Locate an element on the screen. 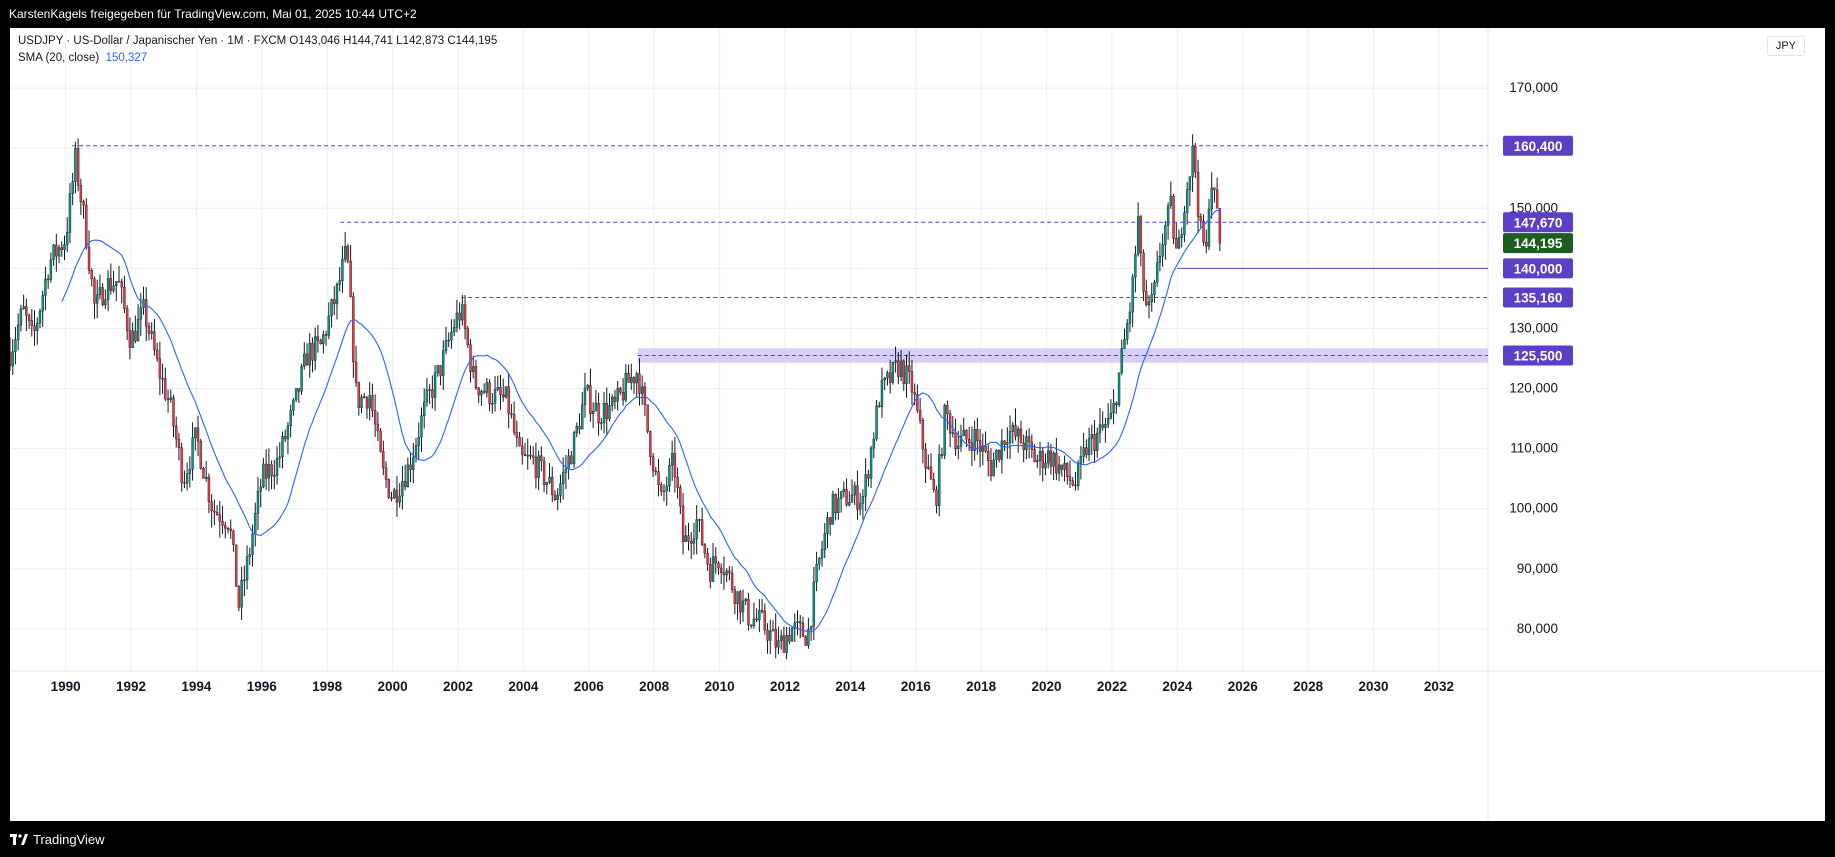 Image resolution: width=1835 pixels, height=857 pixels. price-tick-label: 90,000 is located at coordinates (1537, 568).